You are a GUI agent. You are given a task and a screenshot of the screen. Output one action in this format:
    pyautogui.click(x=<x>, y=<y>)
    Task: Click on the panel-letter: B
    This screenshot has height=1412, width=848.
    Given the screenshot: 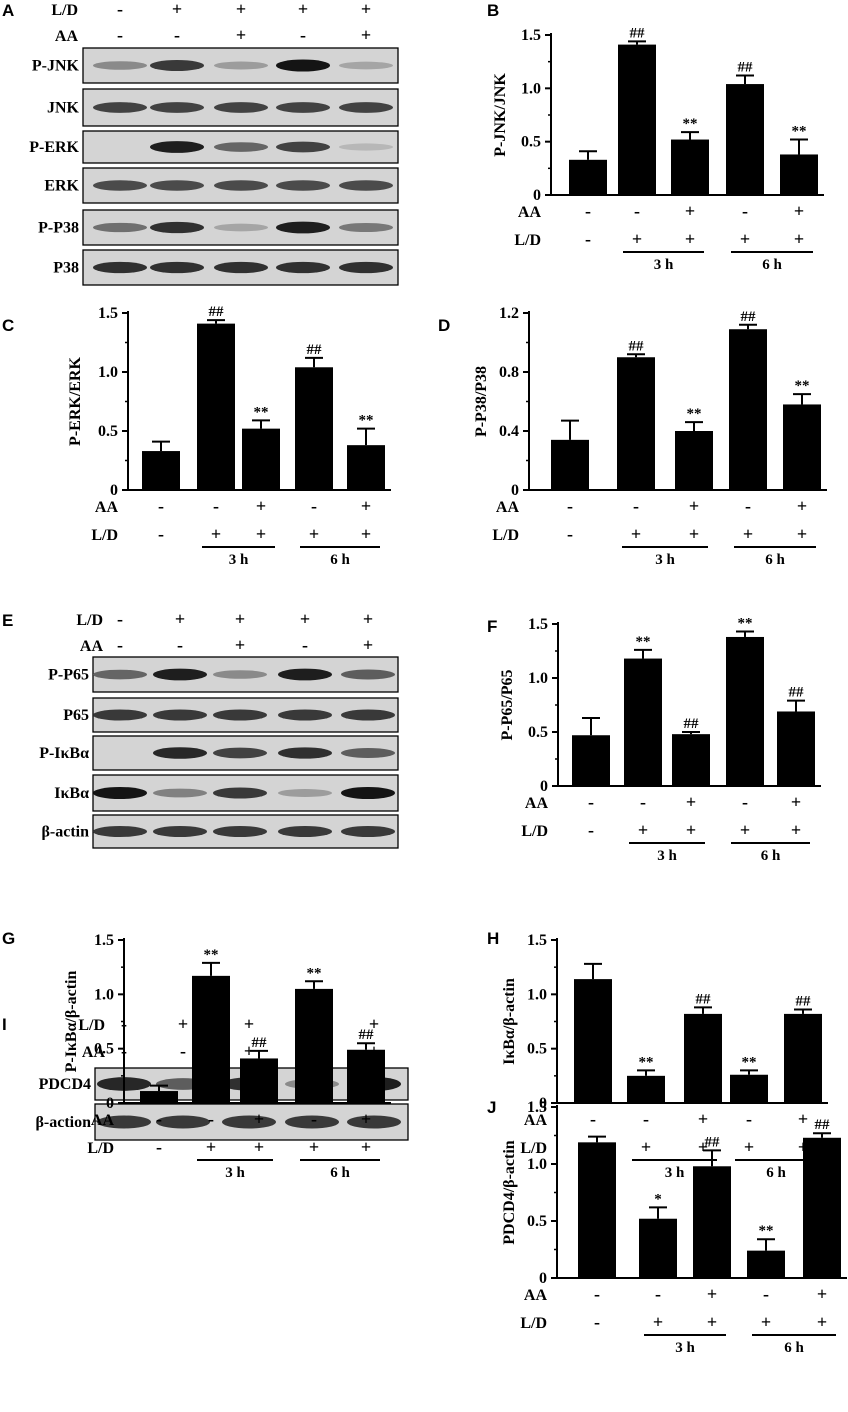 What is the action you would take?
    pyautogui.click(x=493, y=10)
    